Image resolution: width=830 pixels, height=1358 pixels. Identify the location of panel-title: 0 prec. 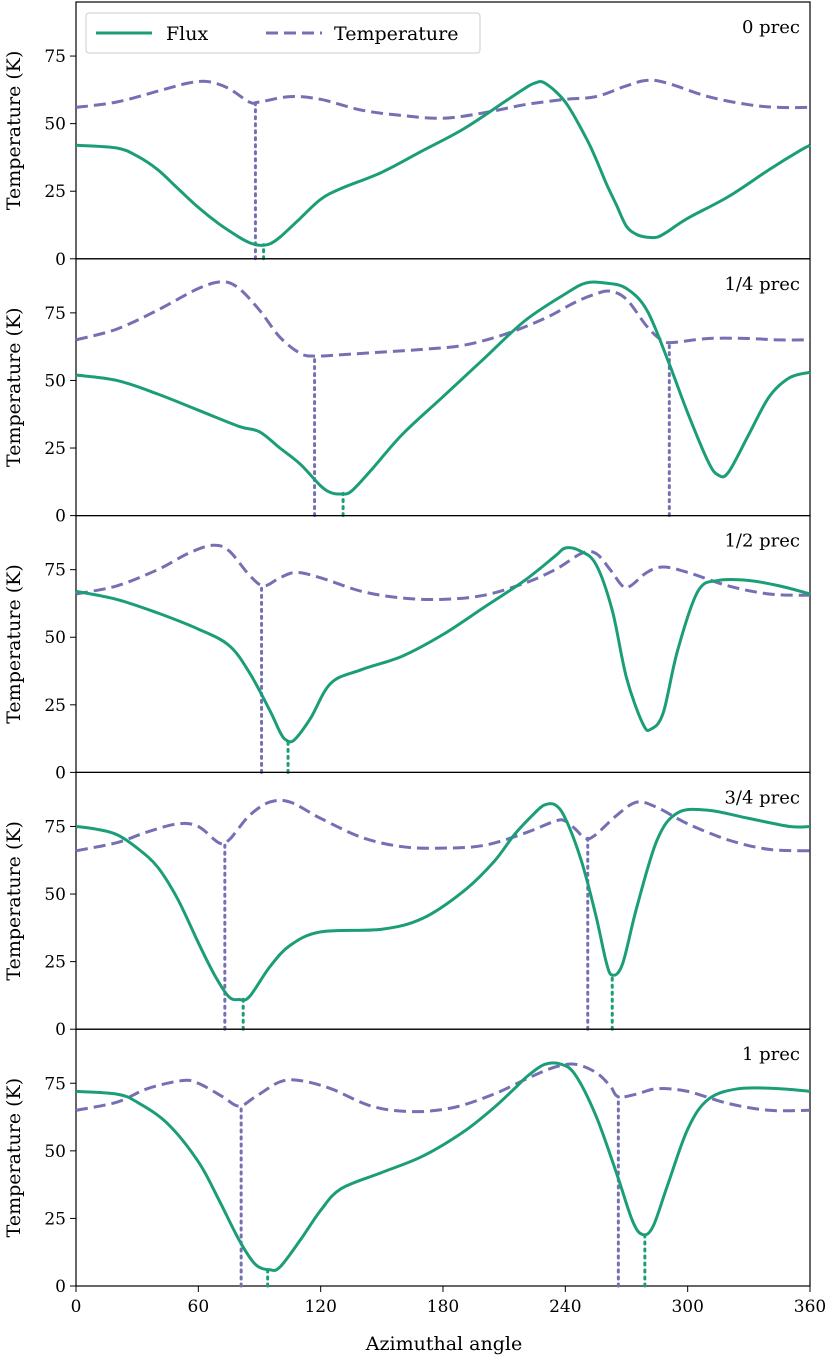
(771, 27).